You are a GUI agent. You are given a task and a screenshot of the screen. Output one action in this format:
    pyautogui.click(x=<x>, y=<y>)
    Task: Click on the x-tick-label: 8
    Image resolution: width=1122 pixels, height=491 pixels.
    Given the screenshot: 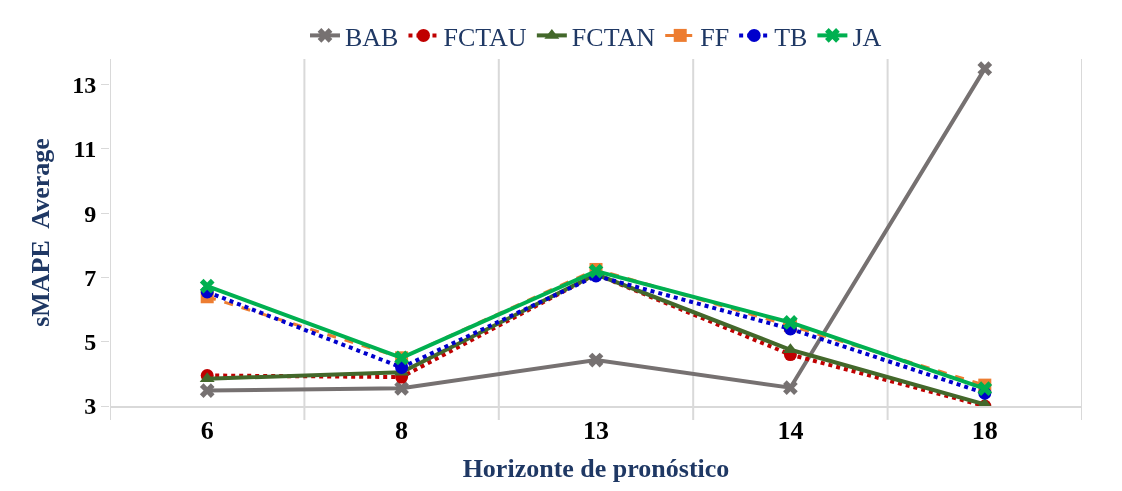 What is the action you would take?
    pyautogui.click(x=402, y=431)
    